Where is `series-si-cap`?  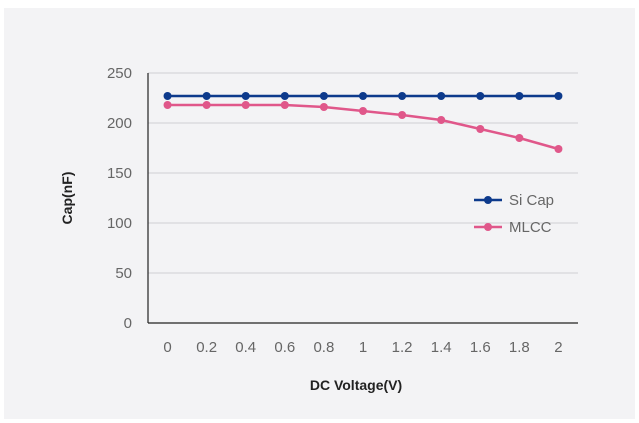
series-si-cap is located at coordinates (363, 96).